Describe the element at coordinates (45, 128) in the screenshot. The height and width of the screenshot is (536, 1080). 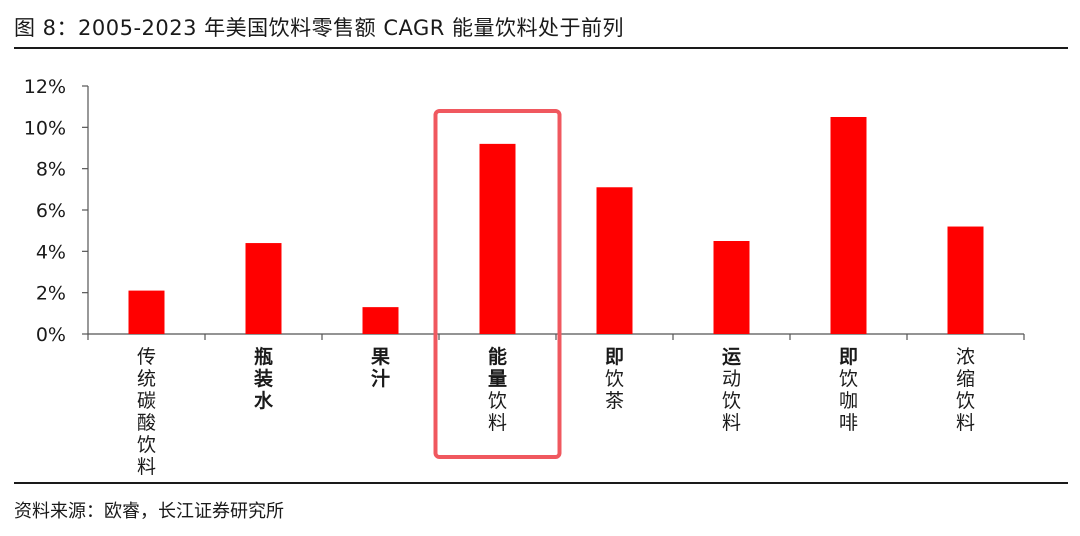
I see `y-tick-label: 10%` at that location.